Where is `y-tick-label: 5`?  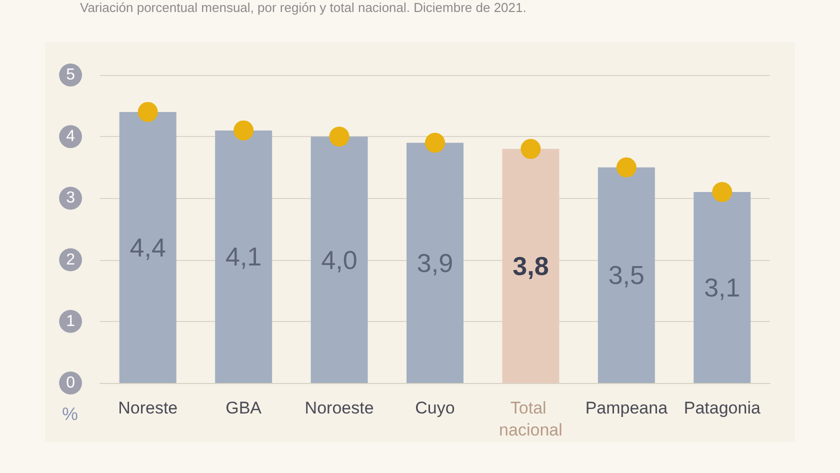 y-tick-label: 5 is located at coordinates (71, 75).